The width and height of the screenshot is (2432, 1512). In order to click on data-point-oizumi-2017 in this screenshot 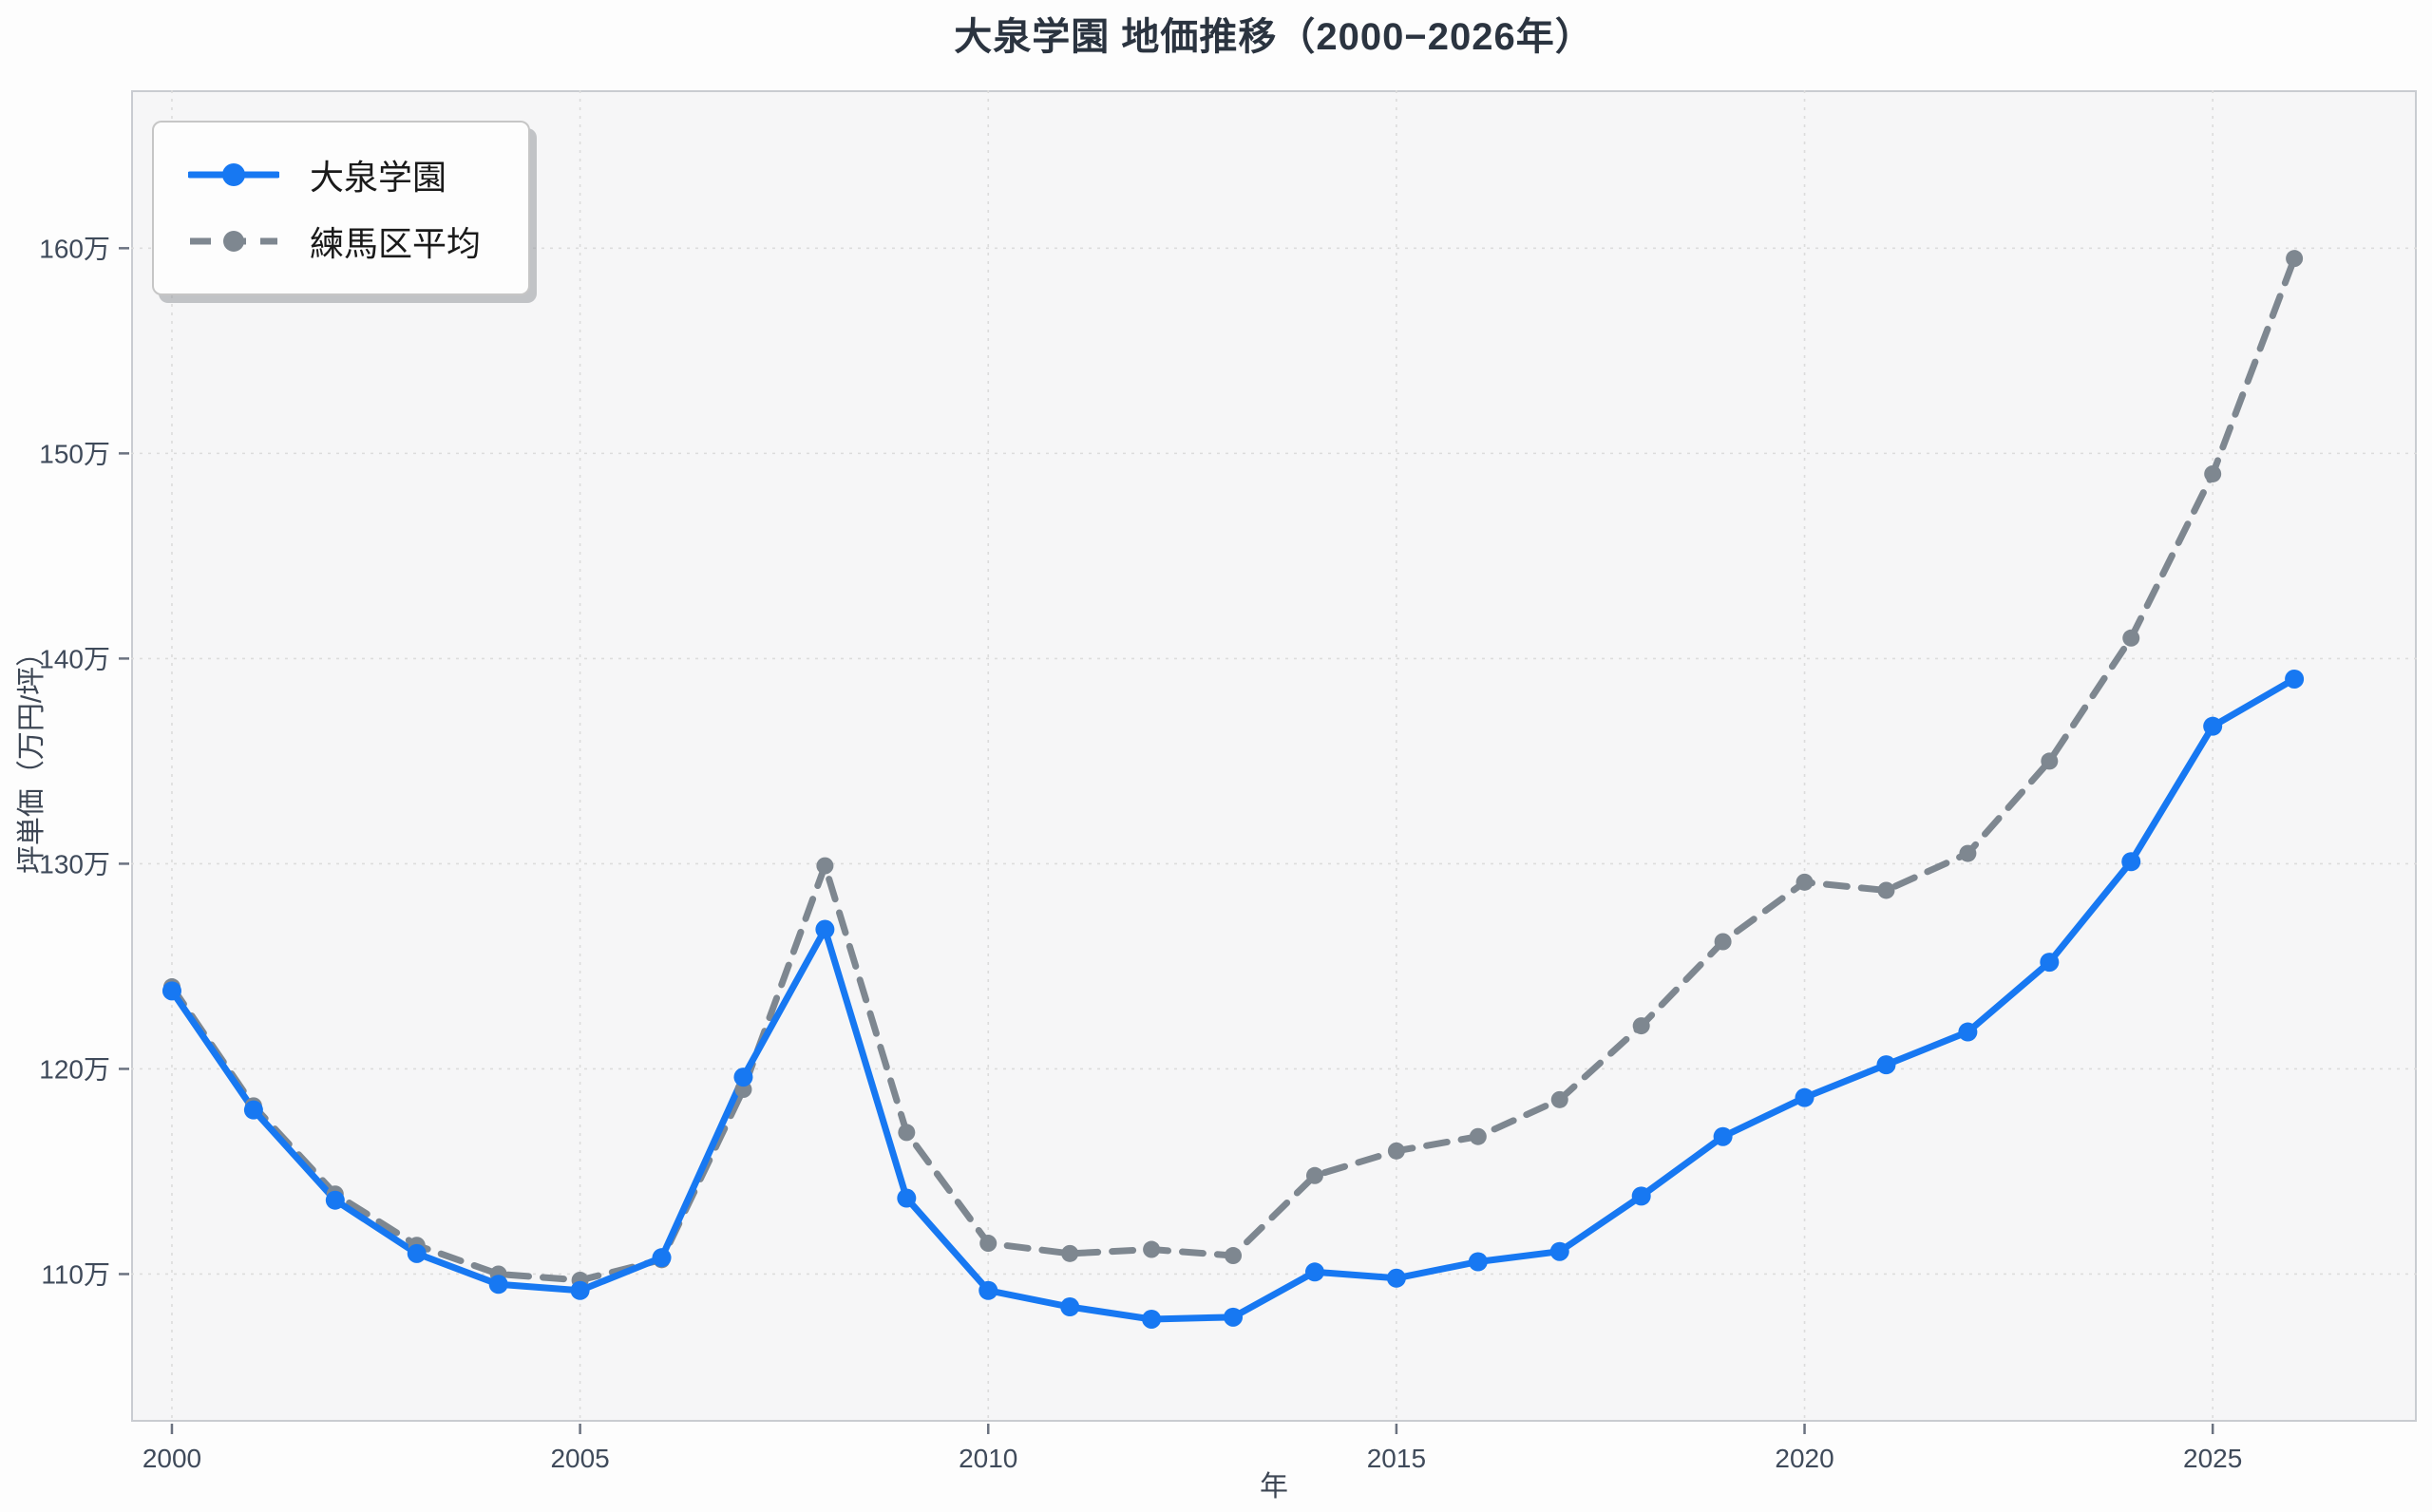, I will do `click(1559, 1251)`.